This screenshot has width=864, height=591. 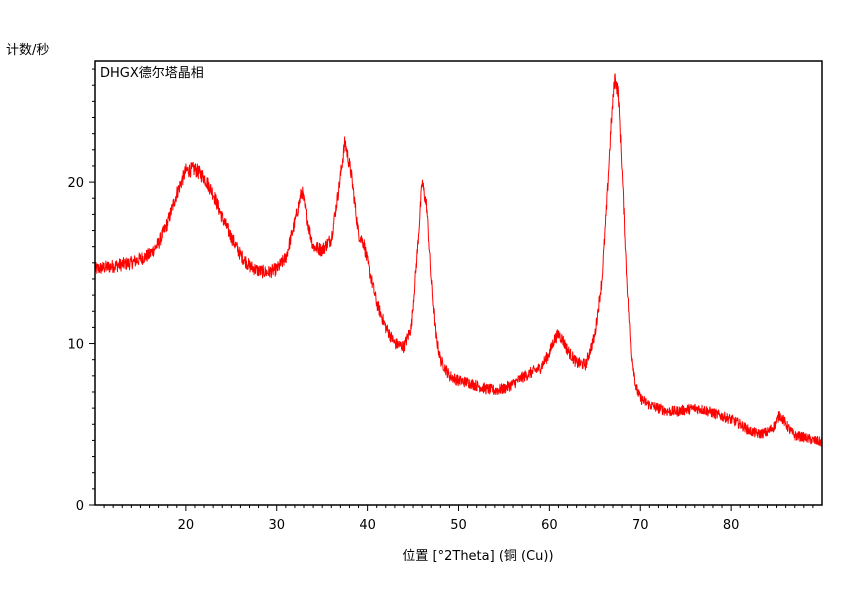 What do you see at coordinates (186, 525) in the screenshot?
I see `x-tick-label: 20` at bounding box center [186, 525].